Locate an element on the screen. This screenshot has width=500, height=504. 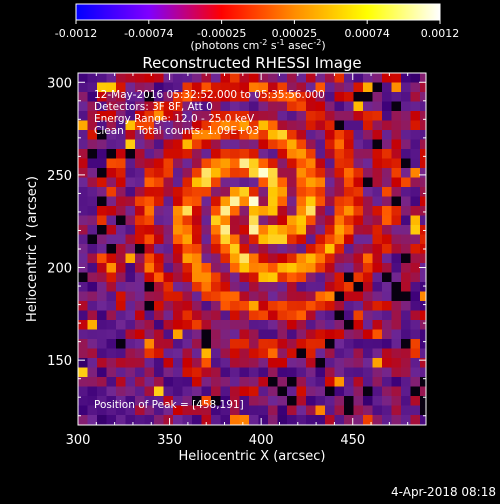
annotation-total-counts: Clean Total counts: 1.09E+03 is located at coordinates (176, 131).